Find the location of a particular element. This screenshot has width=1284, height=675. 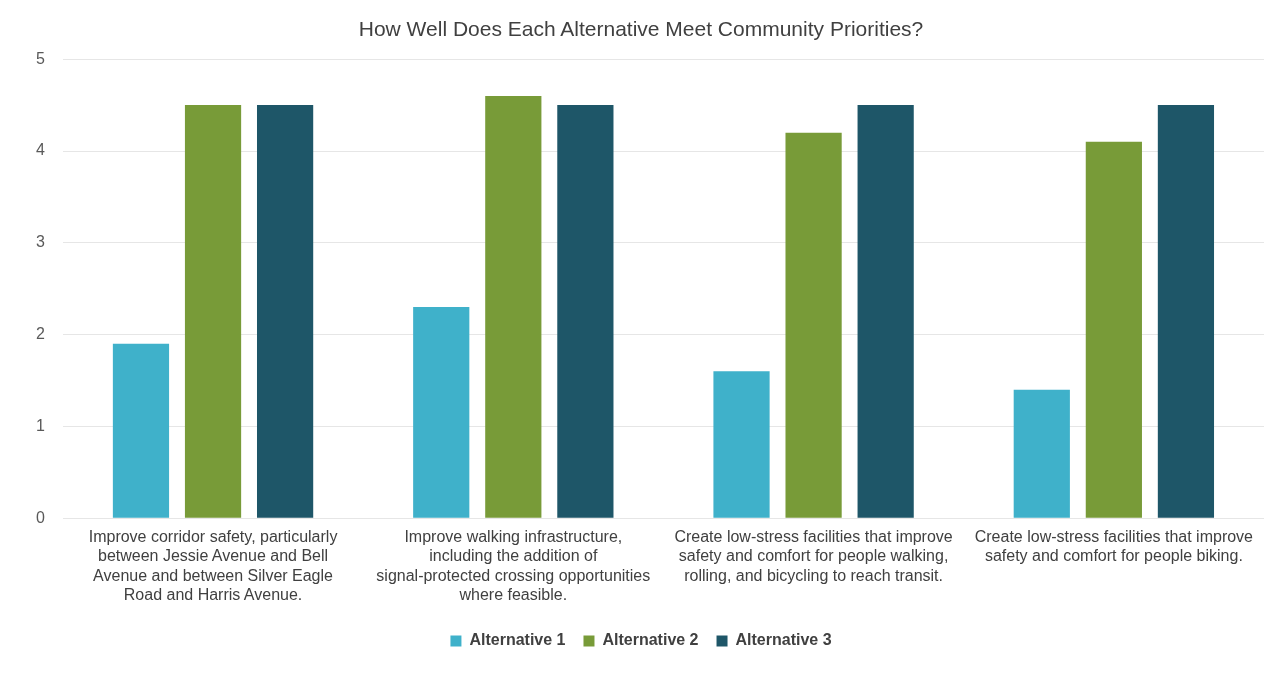

legend-label: Alternative 3 is located at coordinates (783, 640).